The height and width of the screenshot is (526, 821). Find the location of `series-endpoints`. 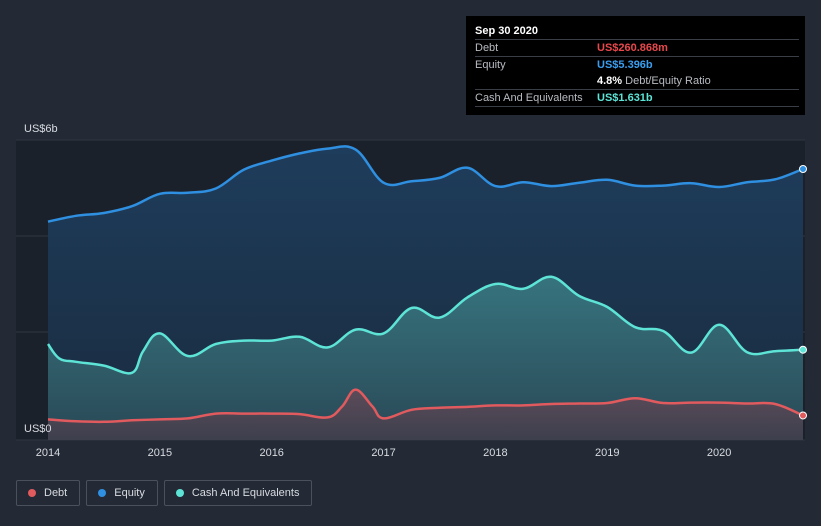

series-endpoints is located at coordinates (803, 292).